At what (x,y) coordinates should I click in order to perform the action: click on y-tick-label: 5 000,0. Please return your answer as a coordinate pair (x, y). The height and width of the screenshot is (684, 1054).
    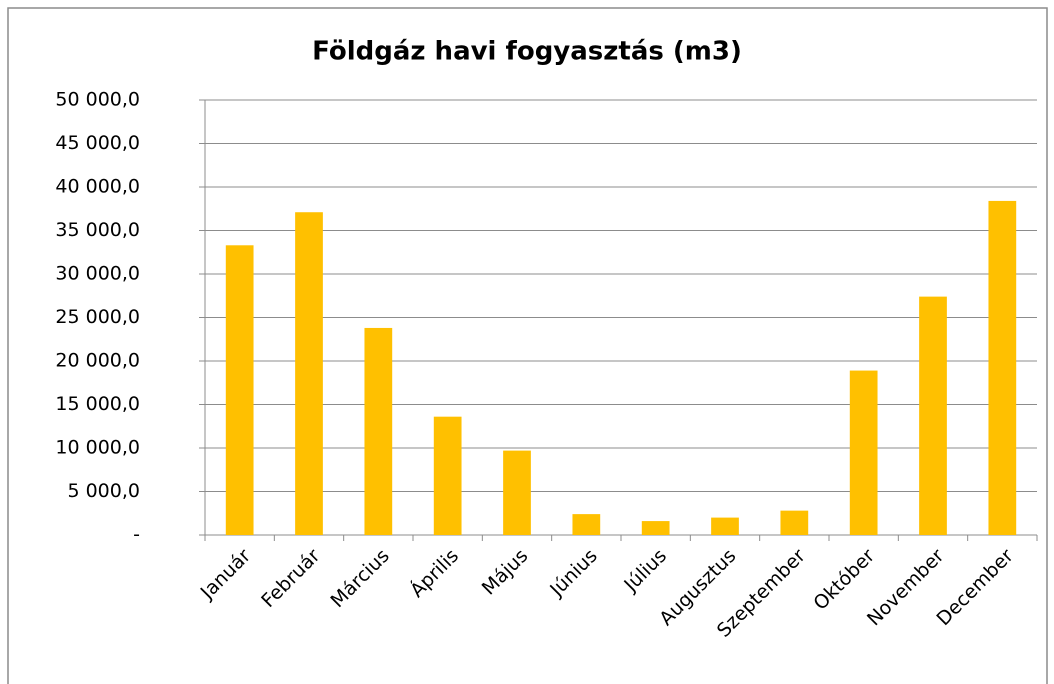
    Looking at the image, I should click on (103, 491).